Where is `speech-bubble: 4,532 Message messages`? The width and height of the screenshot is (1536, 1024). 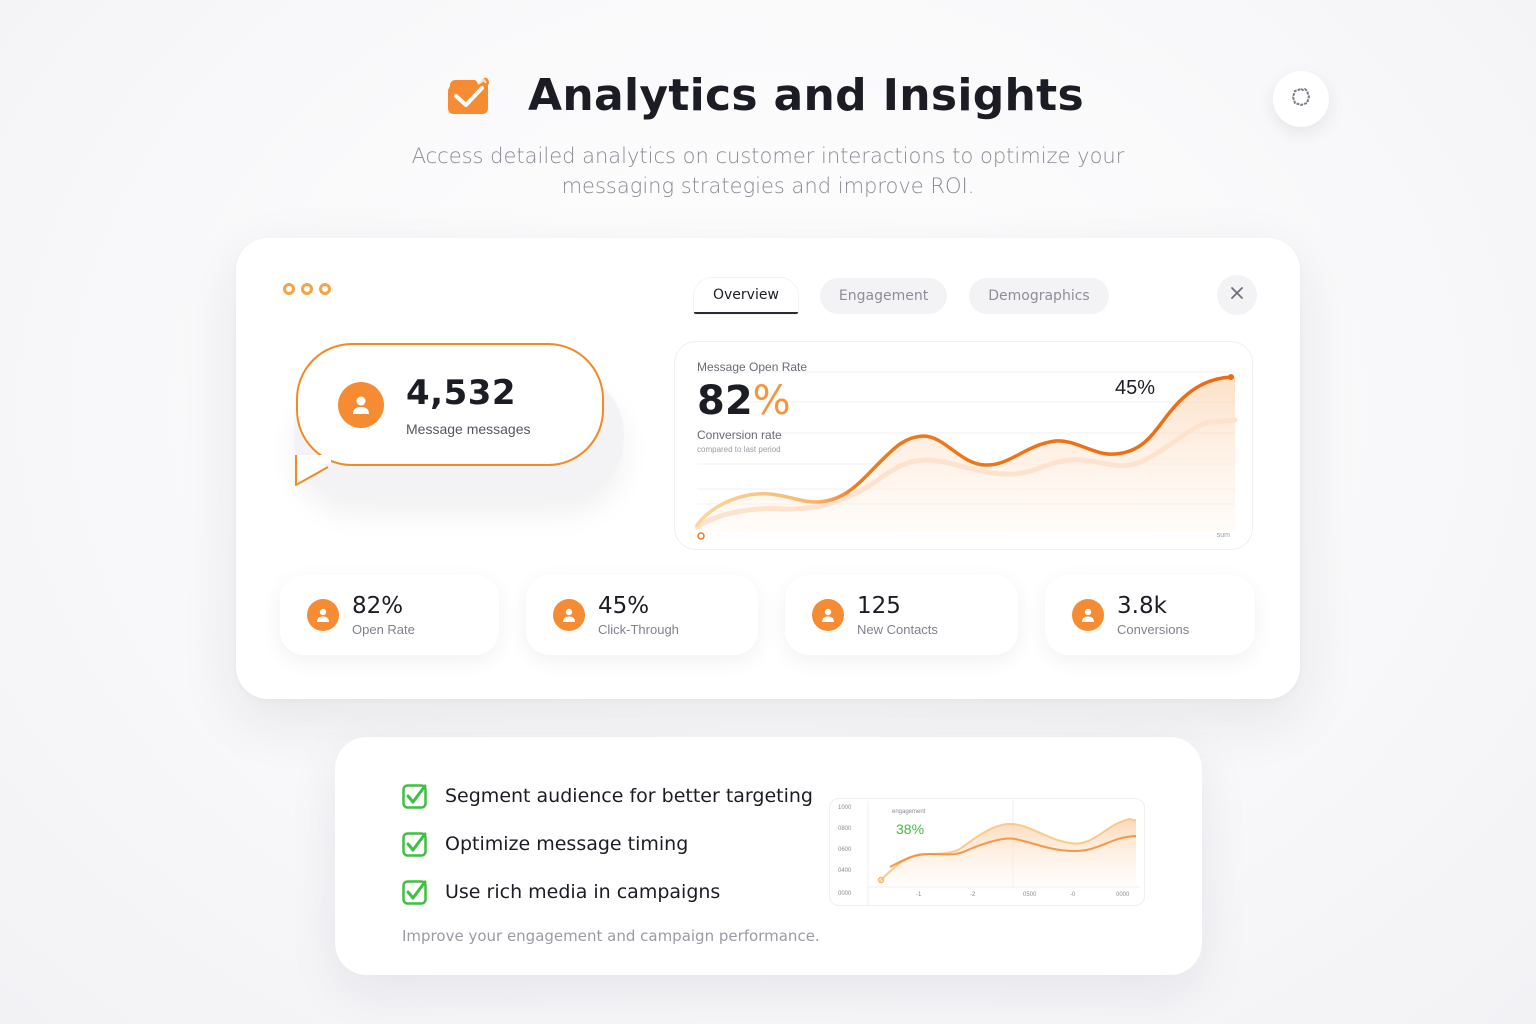
speech-bubble: 4,532 Message messages is located at coordinates (450, 404).